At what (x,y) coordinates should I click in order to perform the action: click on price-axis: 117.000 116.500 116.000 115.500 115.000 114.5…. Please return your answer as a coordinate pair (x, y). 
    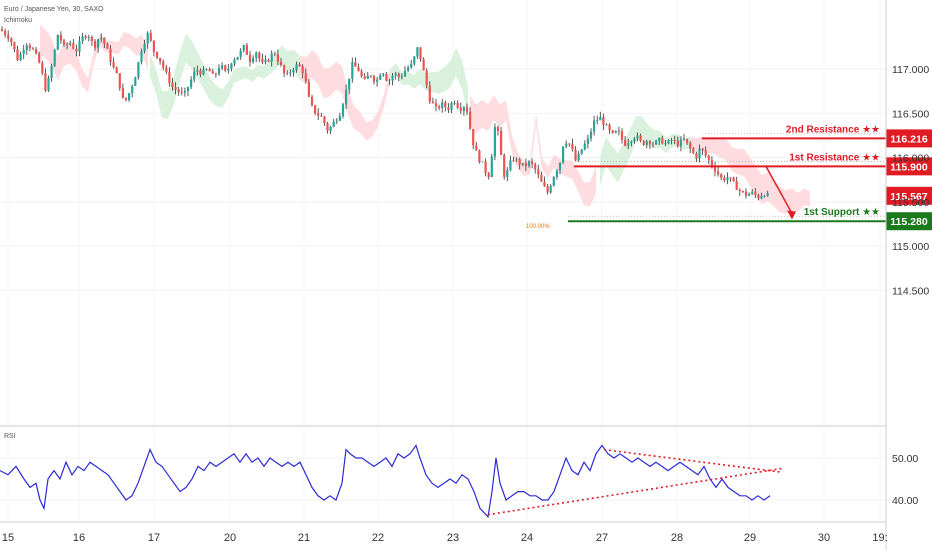
    Looking at the image, I should click on (910, 180).